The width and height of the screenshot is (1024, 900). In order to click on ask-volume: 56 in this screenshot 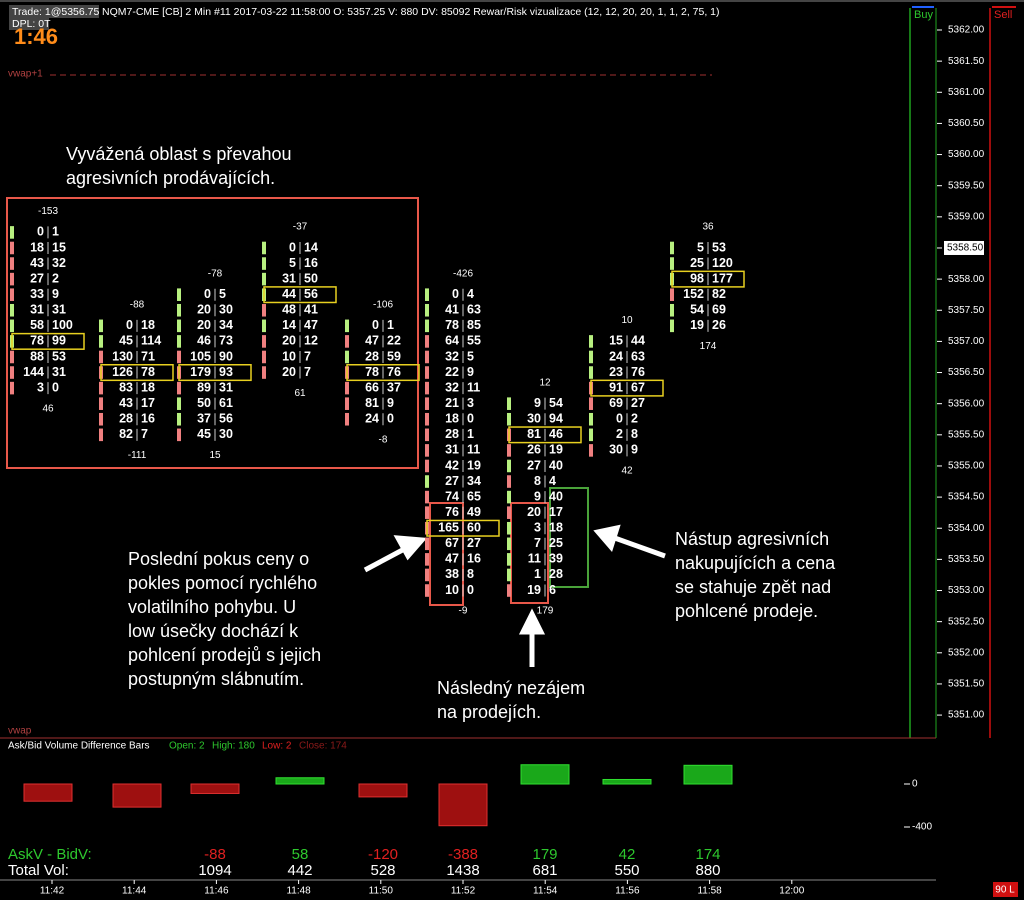, I will do `click(226, 419)`.